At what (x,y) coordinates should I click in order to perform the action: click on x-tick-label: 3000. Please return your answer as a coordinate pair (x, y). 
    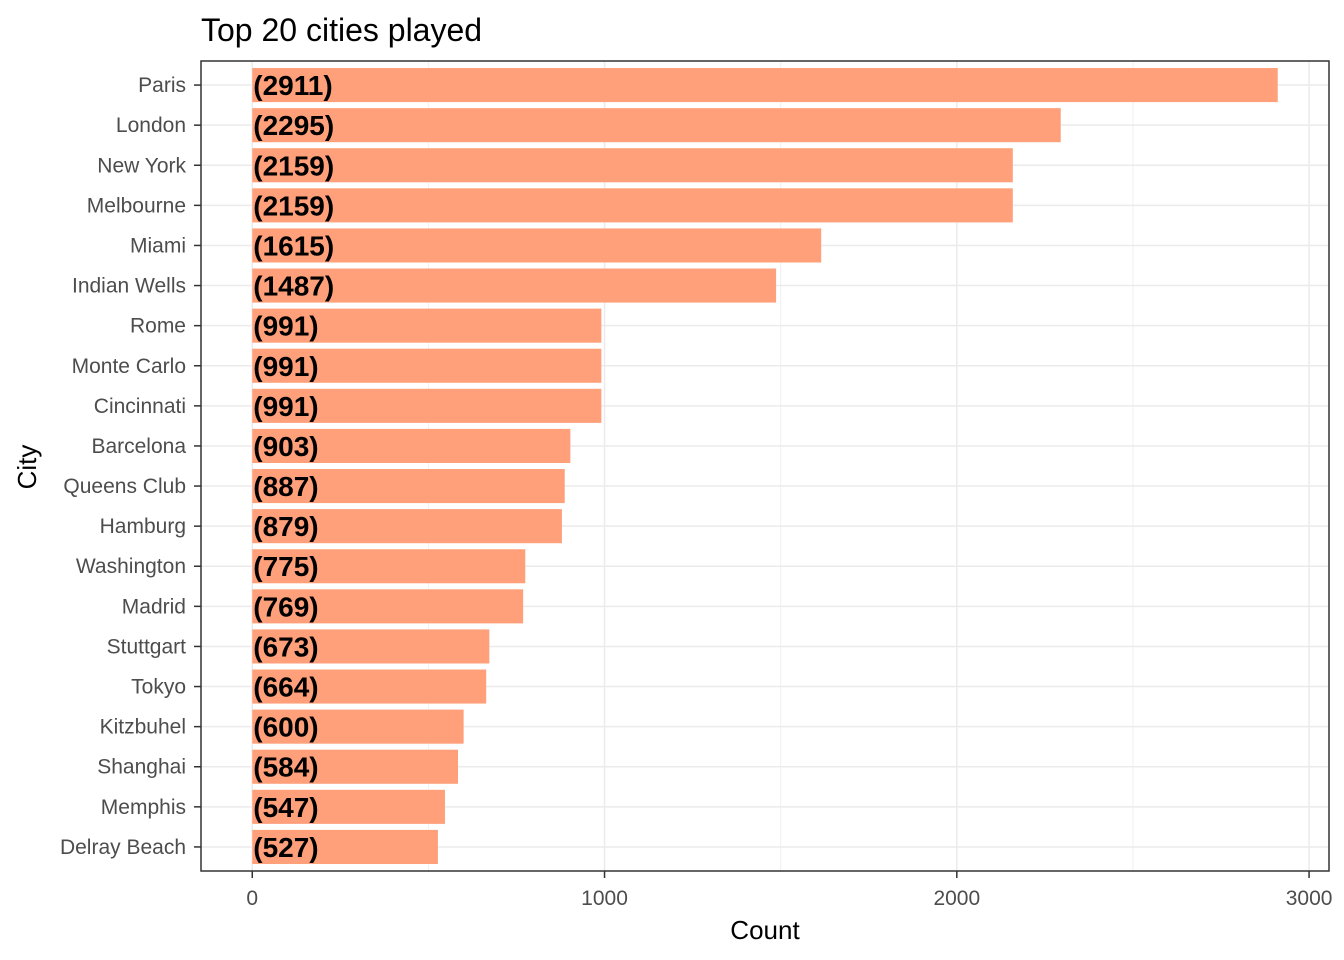
    Looking at the image, I should click on (1309, 898).